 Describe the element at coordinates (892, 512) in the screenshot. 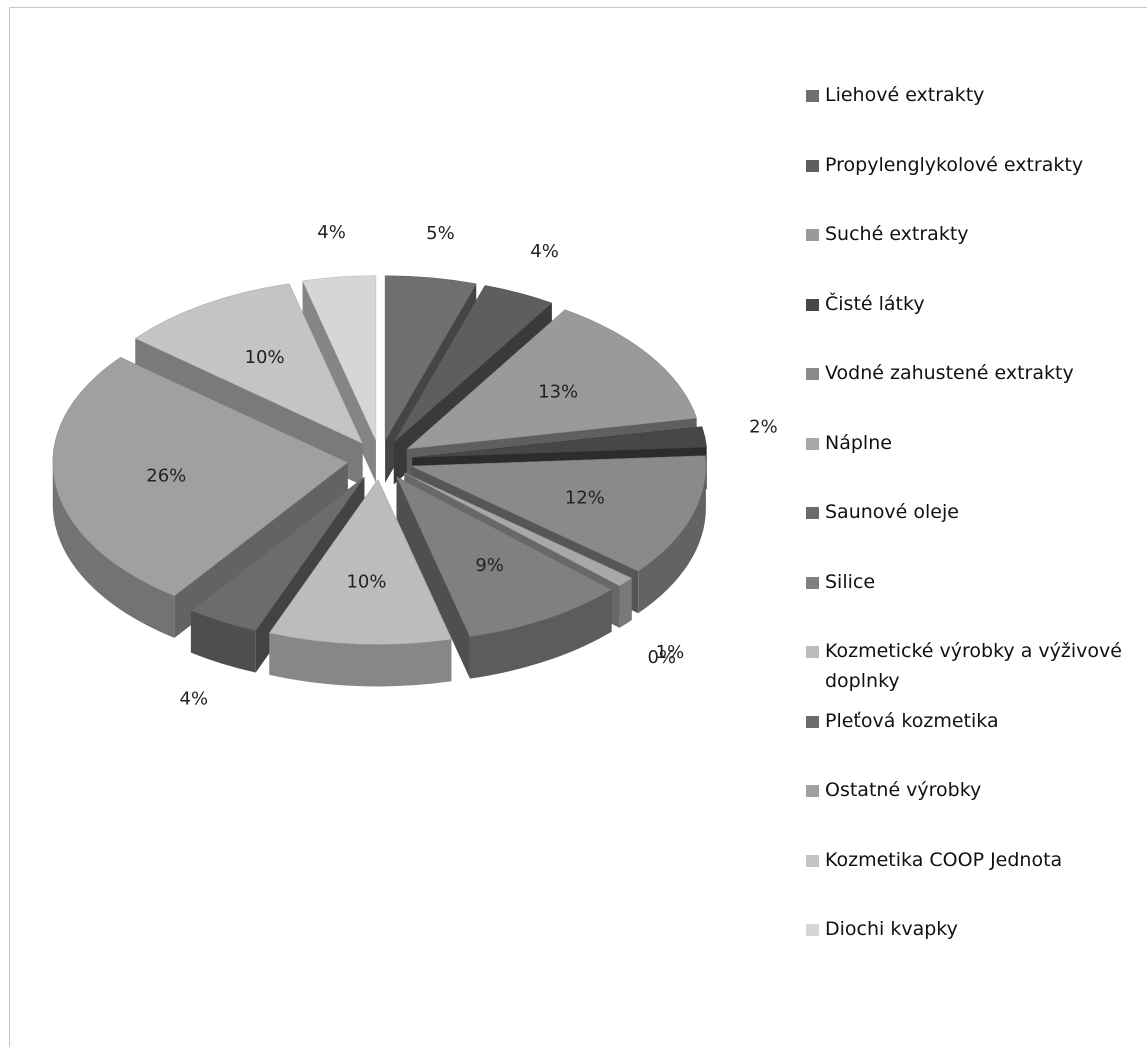

I see `legend-label-6: Saunové oleje` at that location.